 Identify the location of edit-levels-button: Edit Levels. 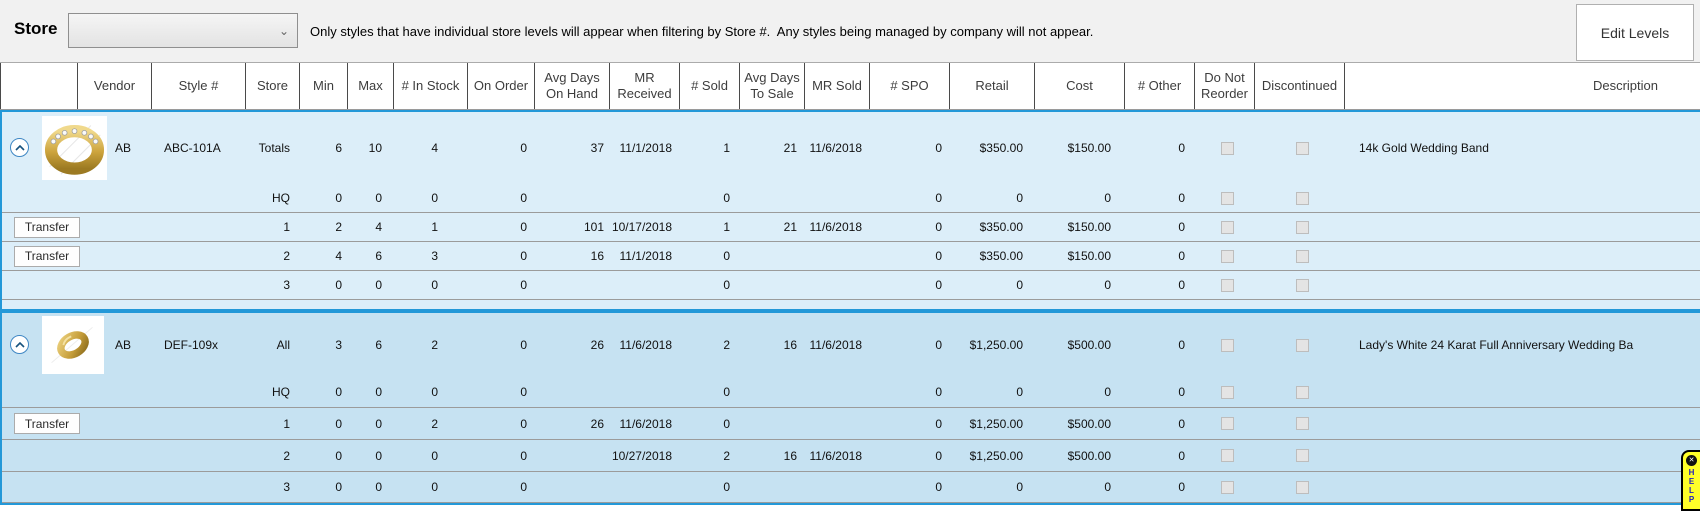
(1635, 32).